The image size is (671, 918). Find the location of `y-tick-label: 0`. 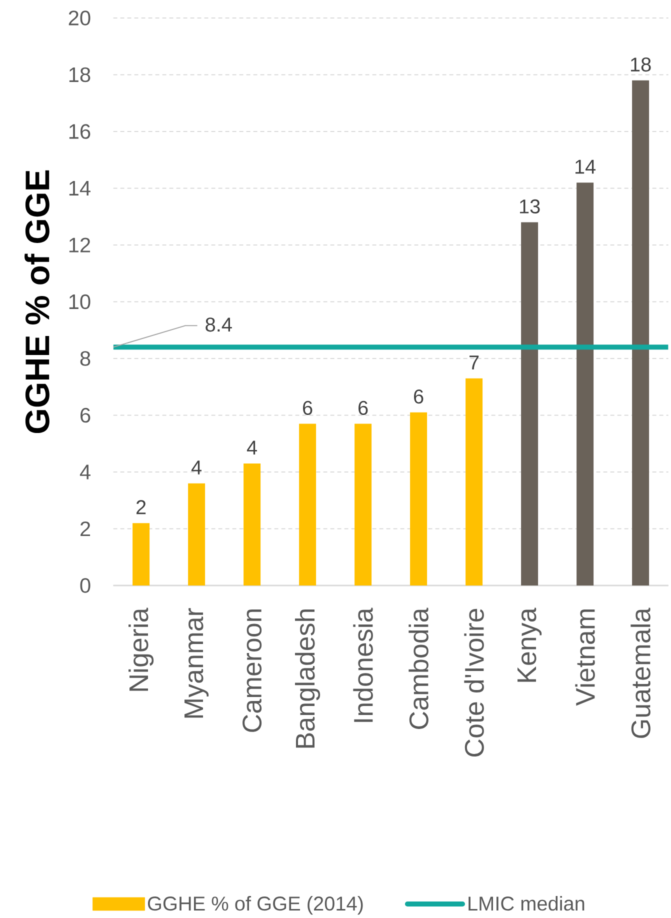

y-tick-label: 0 is located at coordinates (85, 585).